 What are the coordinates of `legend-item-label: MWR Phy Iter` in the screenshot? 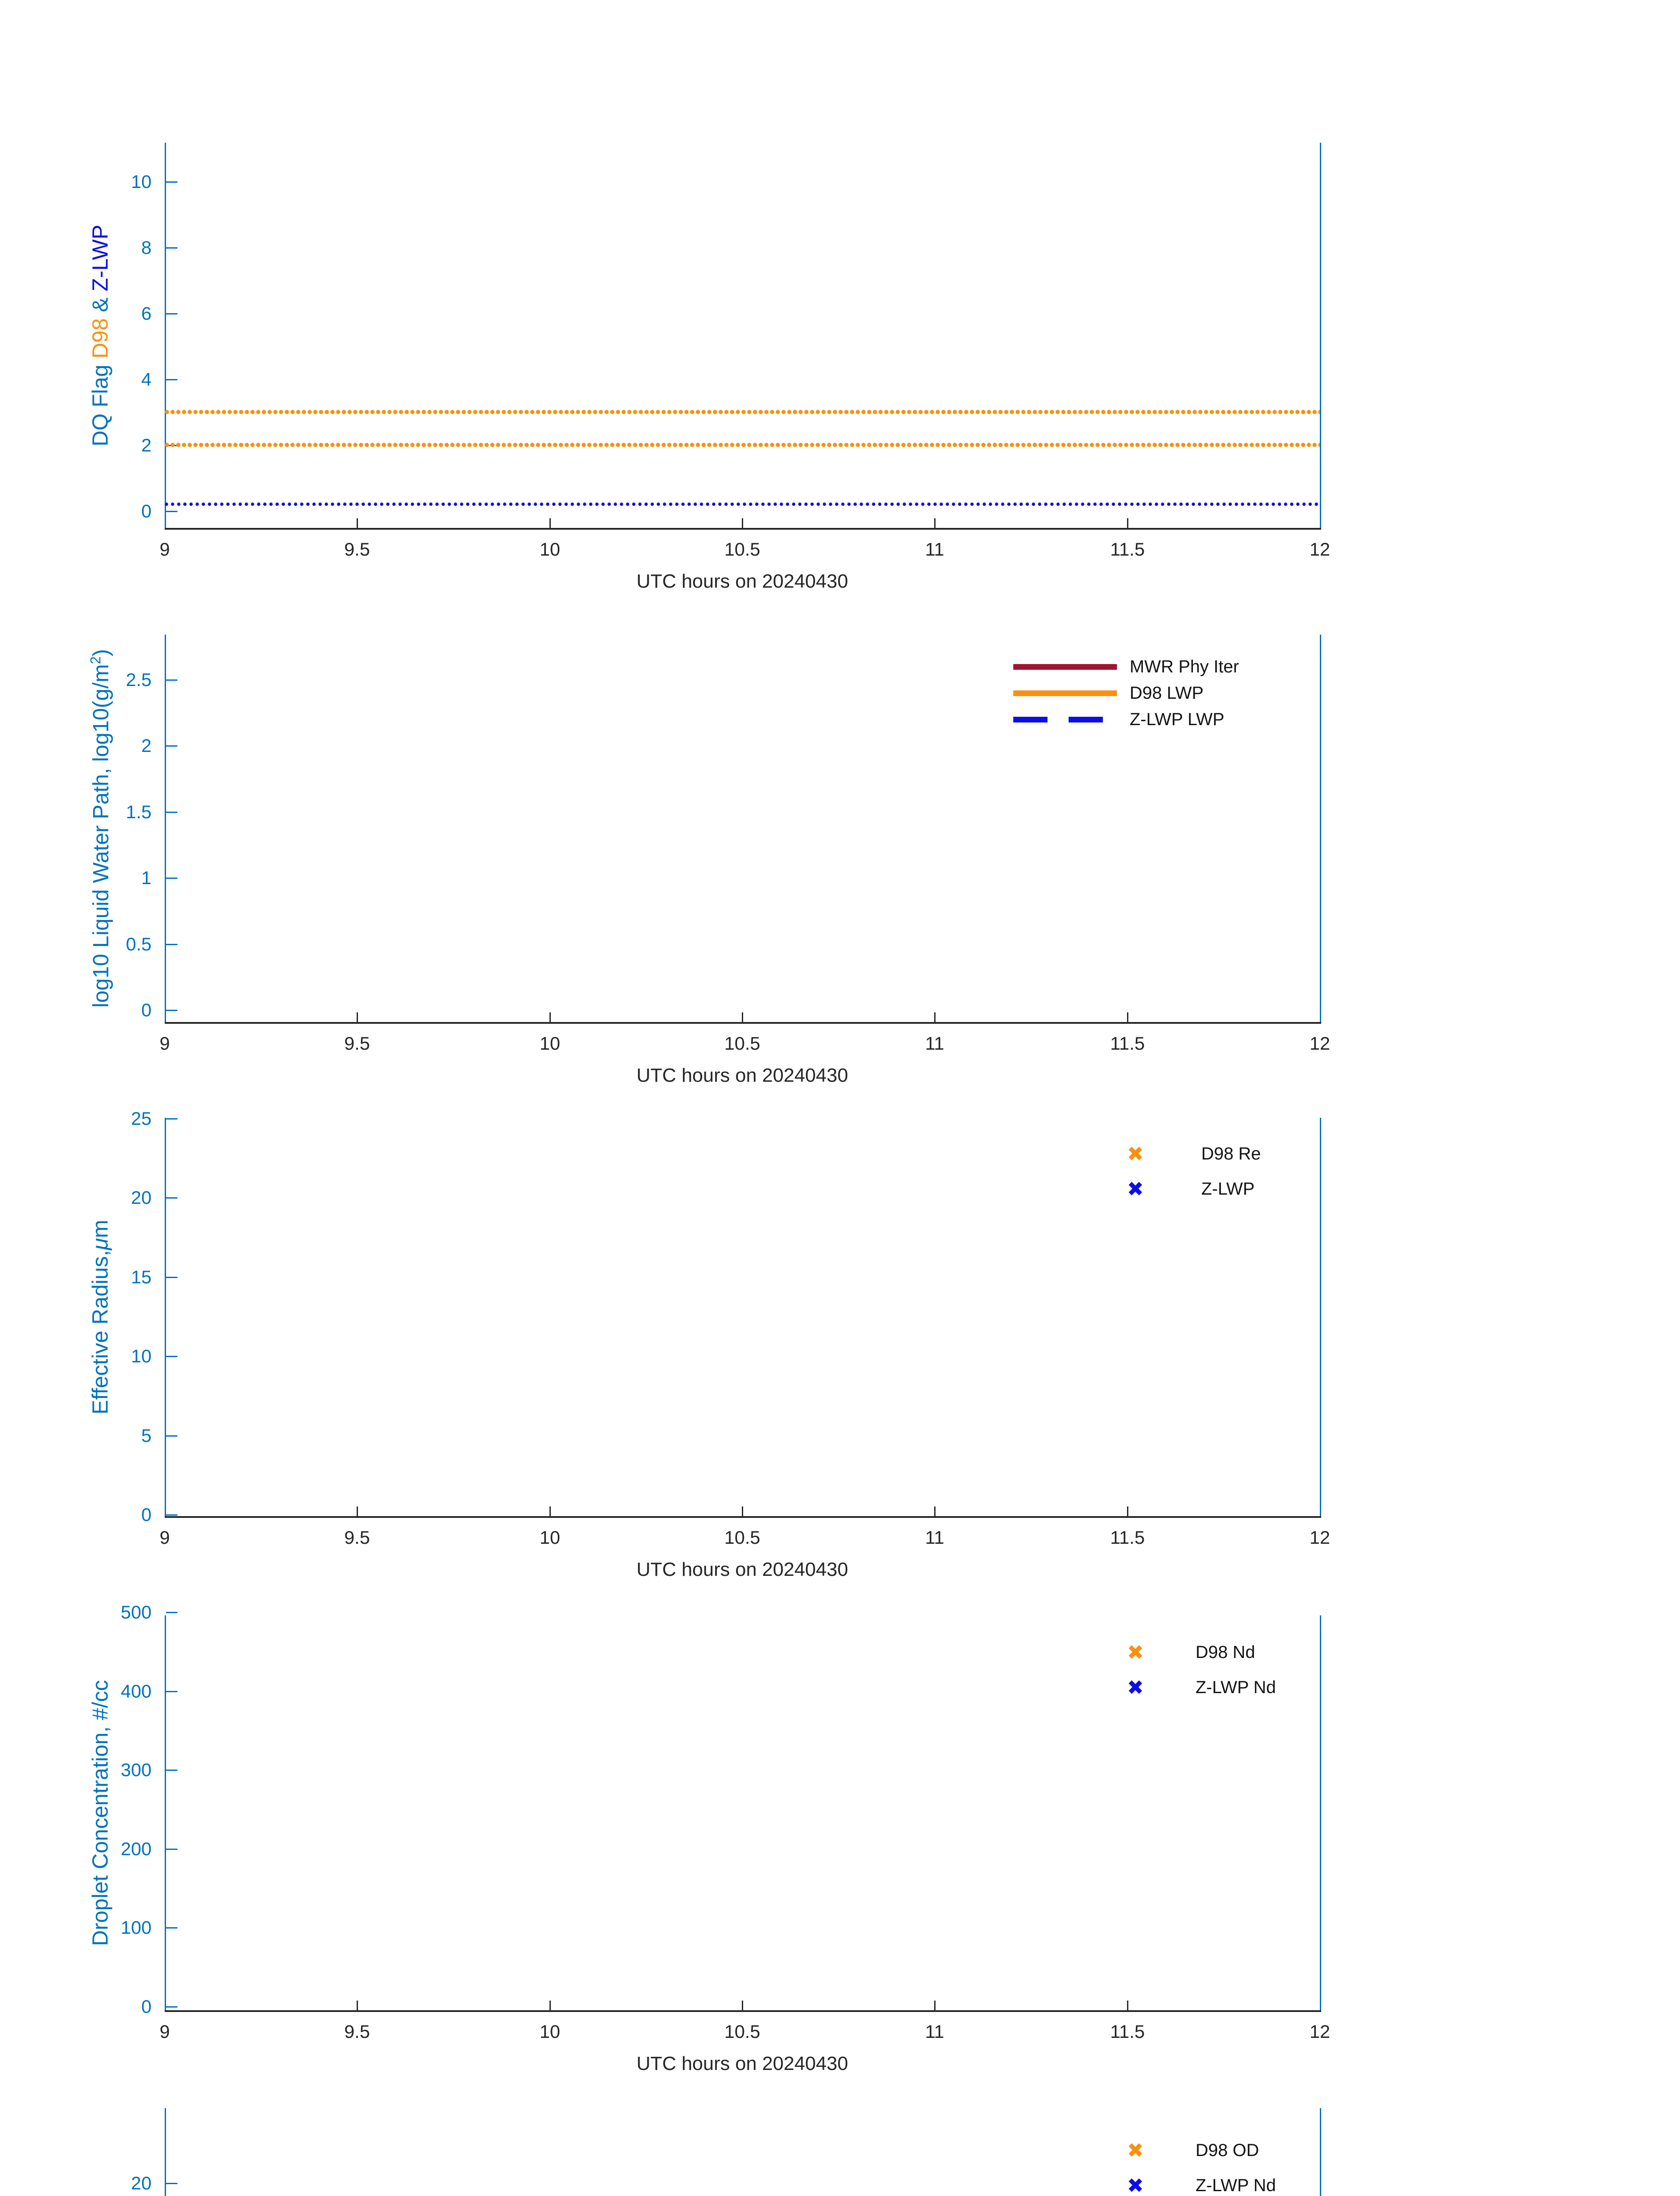 It's located at (1185, 666).